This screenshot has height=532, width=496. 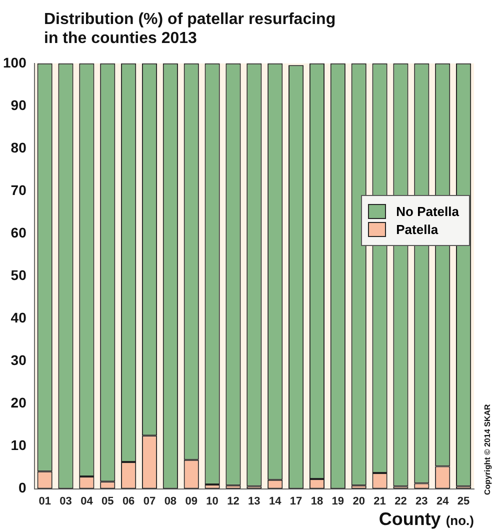 What do you see at coordinates (487, 449) in the screenshot?
I see `text: Copyright © 2014 SKAR` at bounding box center [487, 449].